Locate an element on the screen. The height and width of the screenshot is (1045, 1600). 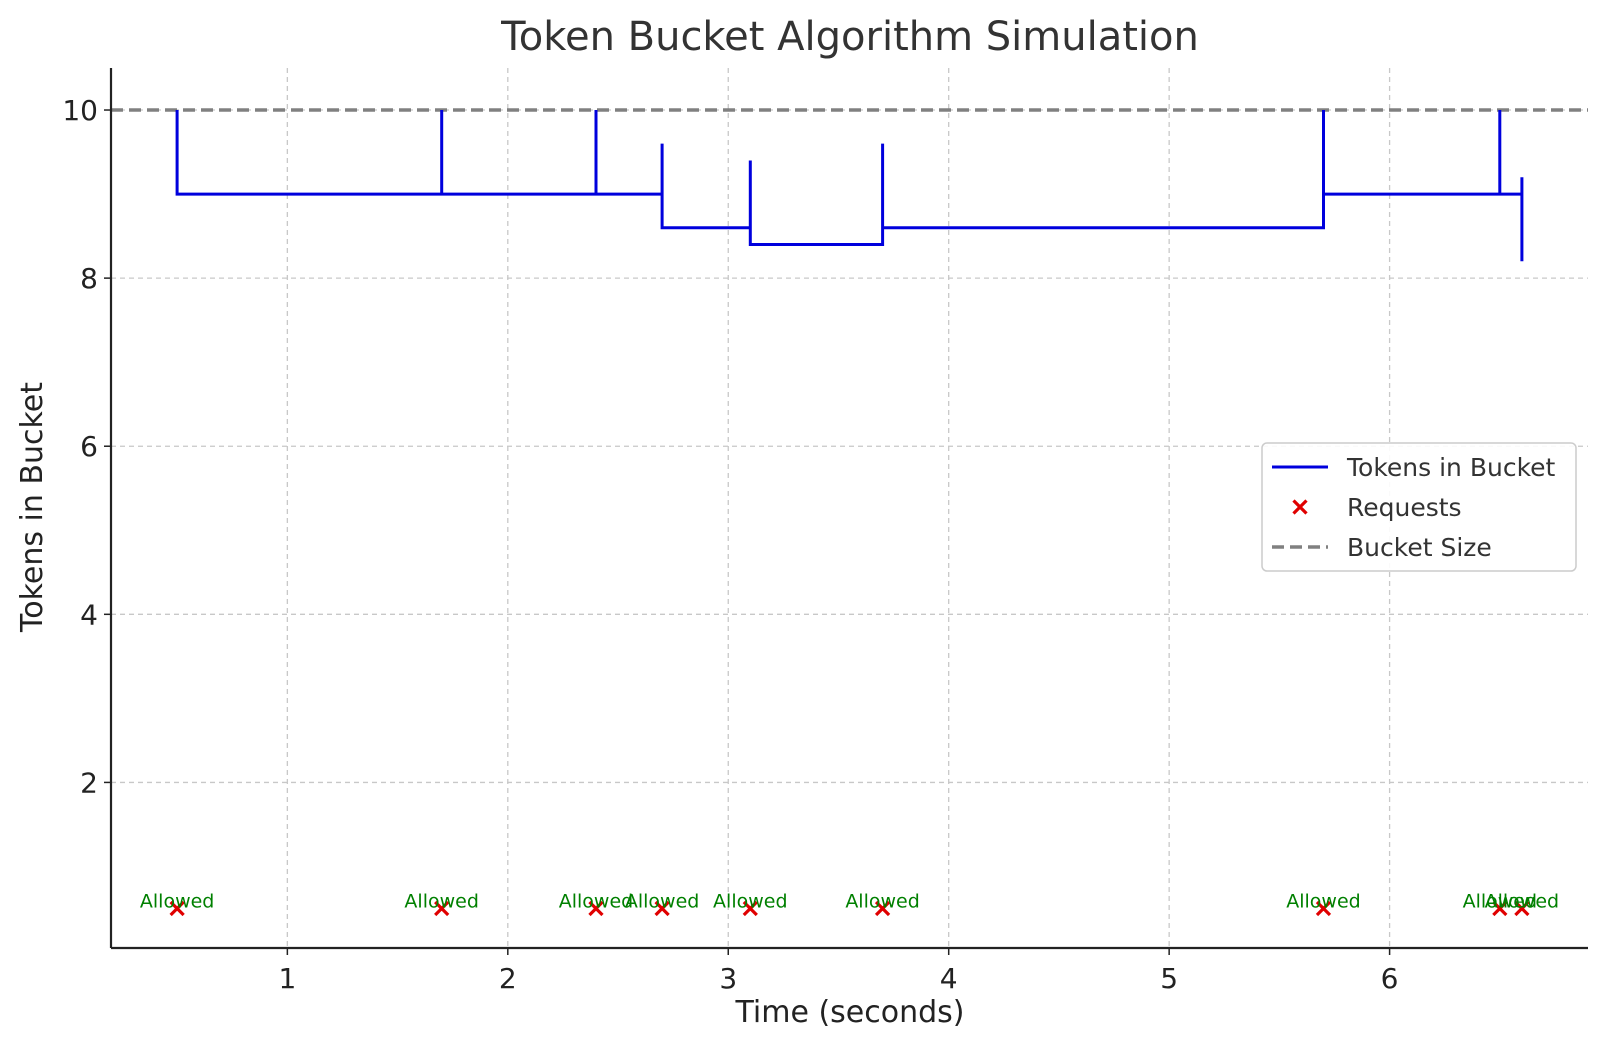
x-axis-label: Time (seconds) is located at coordinates (850, 1012).